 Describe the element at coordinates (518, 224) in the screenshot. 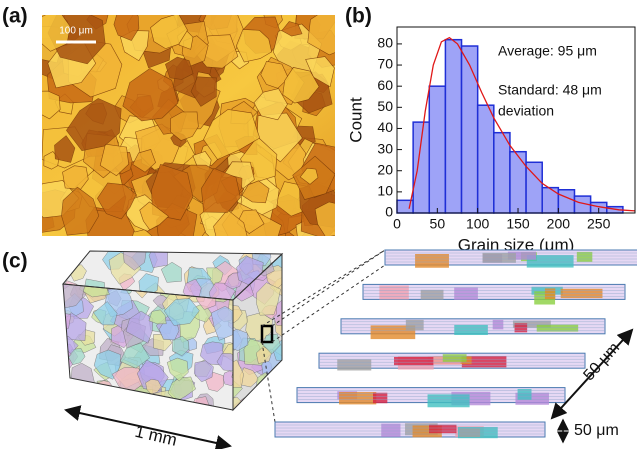

I see `x-tick-label: 150` at that location.